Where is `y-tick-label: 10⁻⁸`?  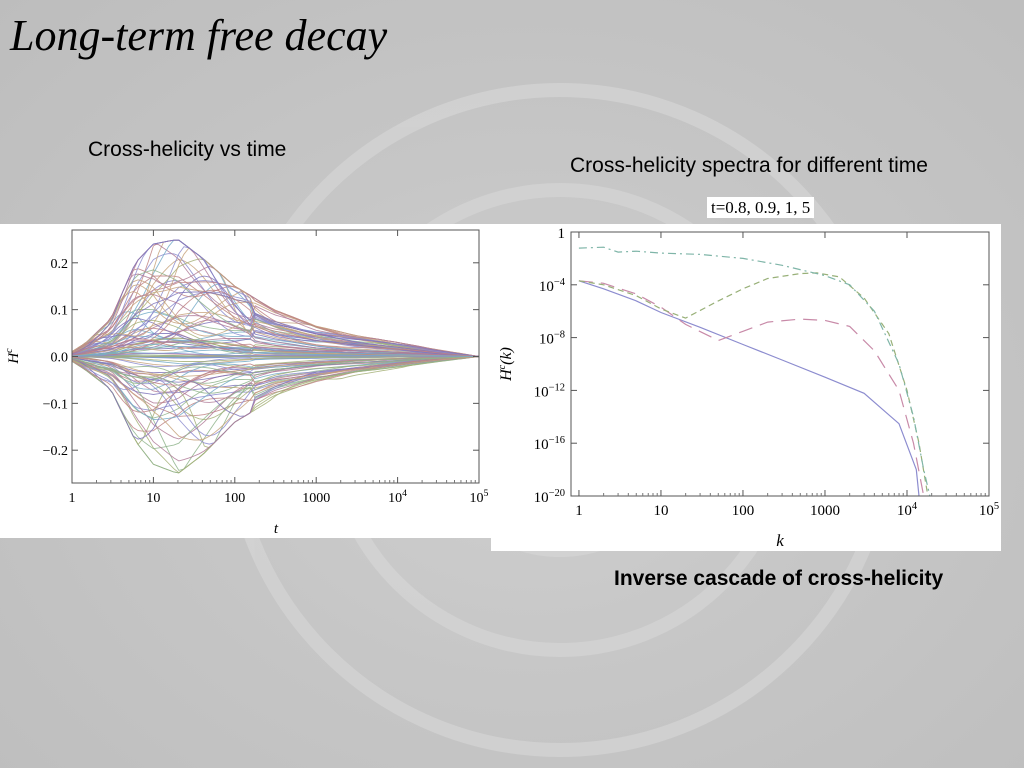 y-tick-label: 10⁻⁸ is located at coordinates (552, 339).